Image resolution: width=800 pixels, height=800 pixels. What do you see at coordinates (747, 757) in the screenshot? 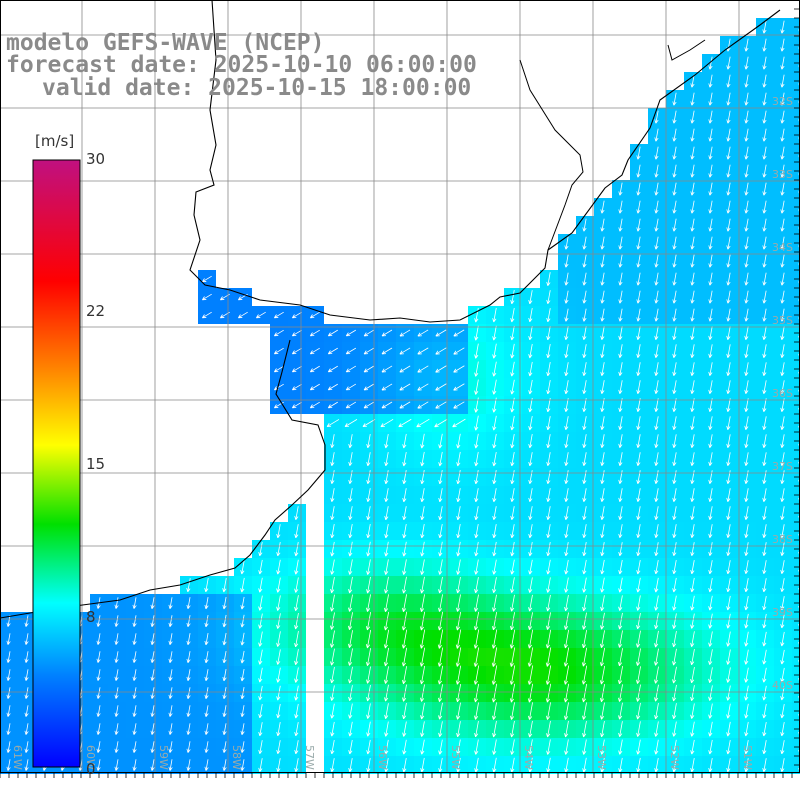
I see `longitude-label: 51W` at bounding box center [747, 757].